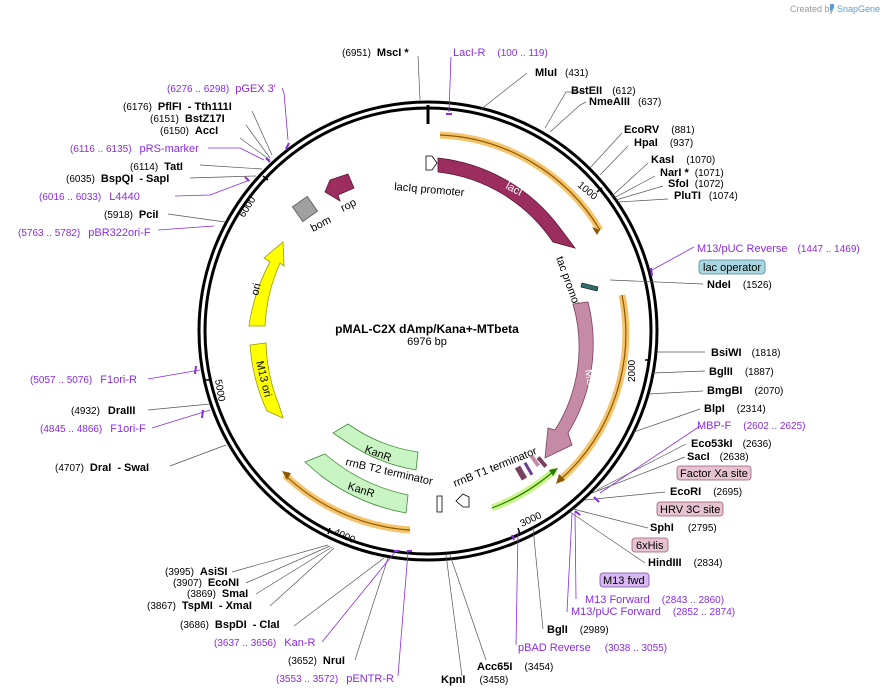 This screenshot has width=886, height=695. What do you see at coordinates (683, 160) in the screenshot?
I see `site-kasi: KasI (1070)` at bounding box center [683, 160].